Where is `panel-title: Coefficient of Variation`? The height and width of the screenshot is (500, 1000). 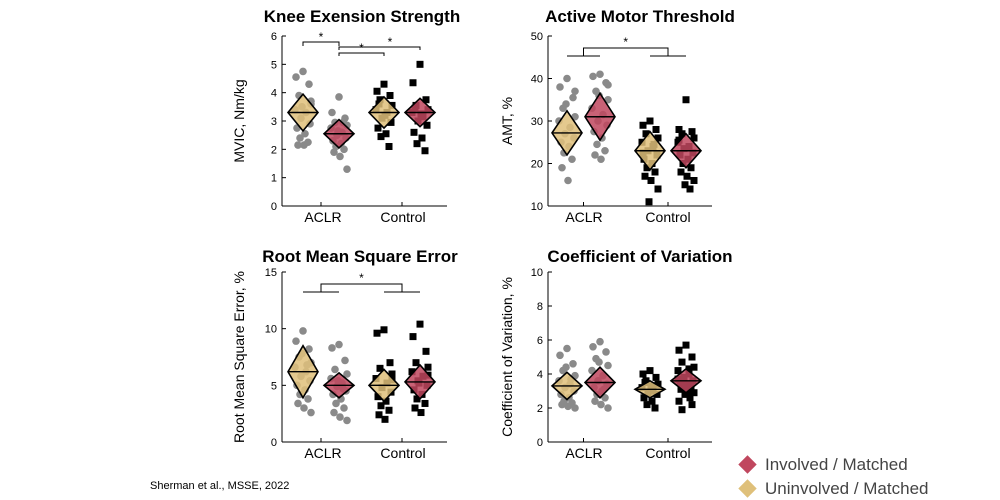
panel-title: Coefficient of Variation is located at coordinates (639, 256).